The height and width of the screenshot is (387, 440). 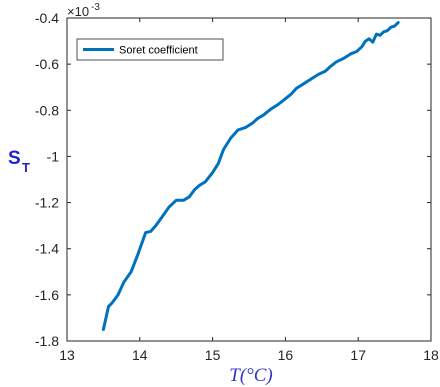 I want to click on x-tick-label: 17, so click(x=358, y=355).